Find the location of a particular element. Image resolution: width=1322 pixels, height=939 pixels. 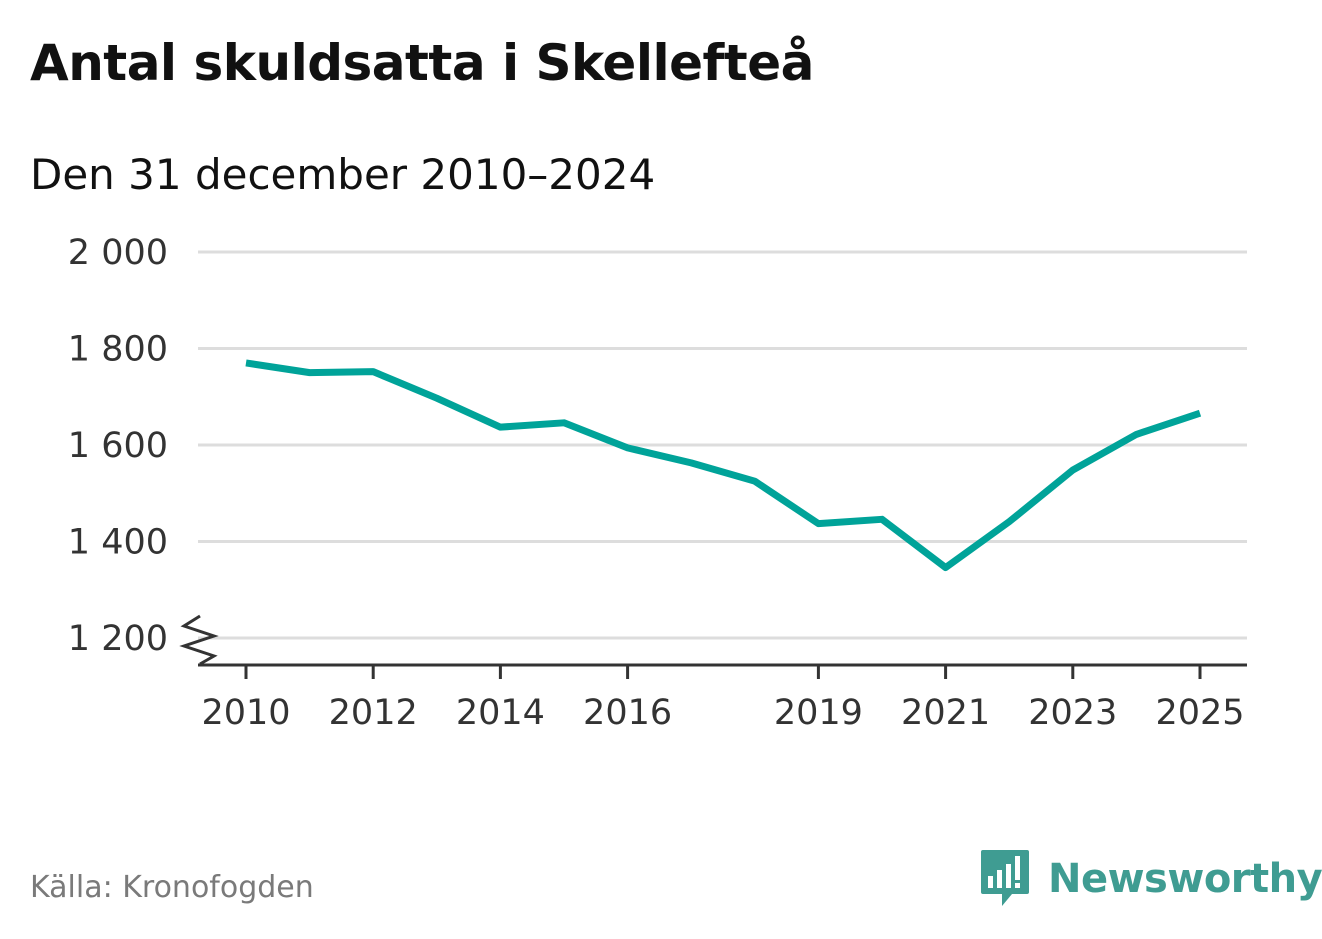

brand-logo: Newsworthy is located at coordinates (1151, 879).